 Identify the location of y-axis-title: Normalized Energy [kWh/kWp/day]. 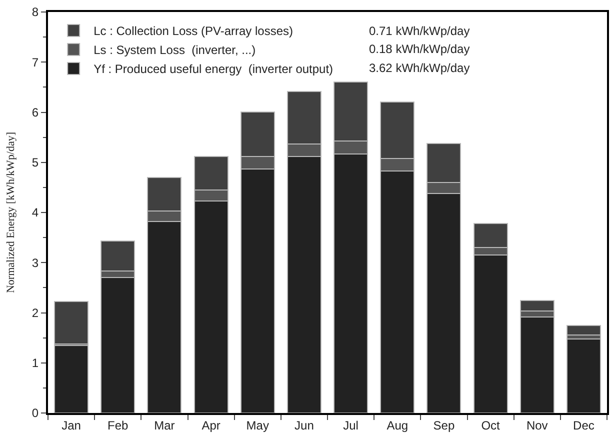
(11, 213).